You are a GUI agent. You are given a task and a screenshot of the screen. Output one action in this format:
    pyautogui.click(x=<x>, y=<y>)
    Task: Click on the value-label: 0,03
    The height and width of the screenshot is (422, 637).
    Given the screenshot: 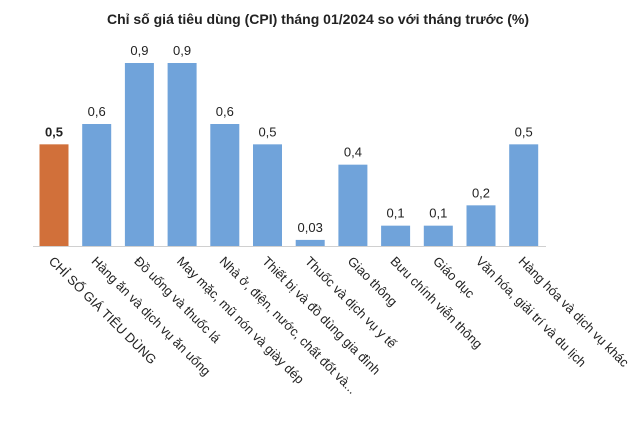 What is the action you would take?
    pyautogui.click(x=310, y=227)
    